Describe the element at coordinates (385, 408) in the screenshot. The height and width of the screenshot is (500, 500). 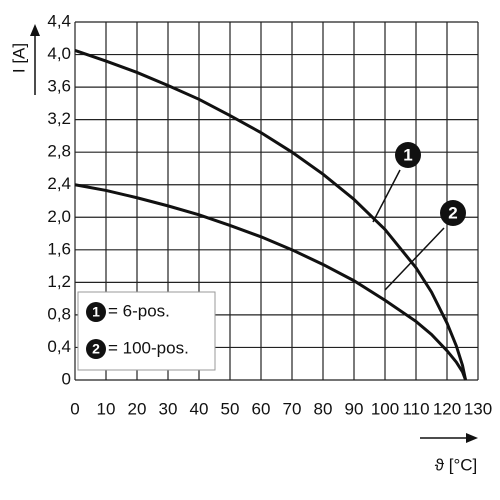
I see `x-tick-label: 100` at that location.